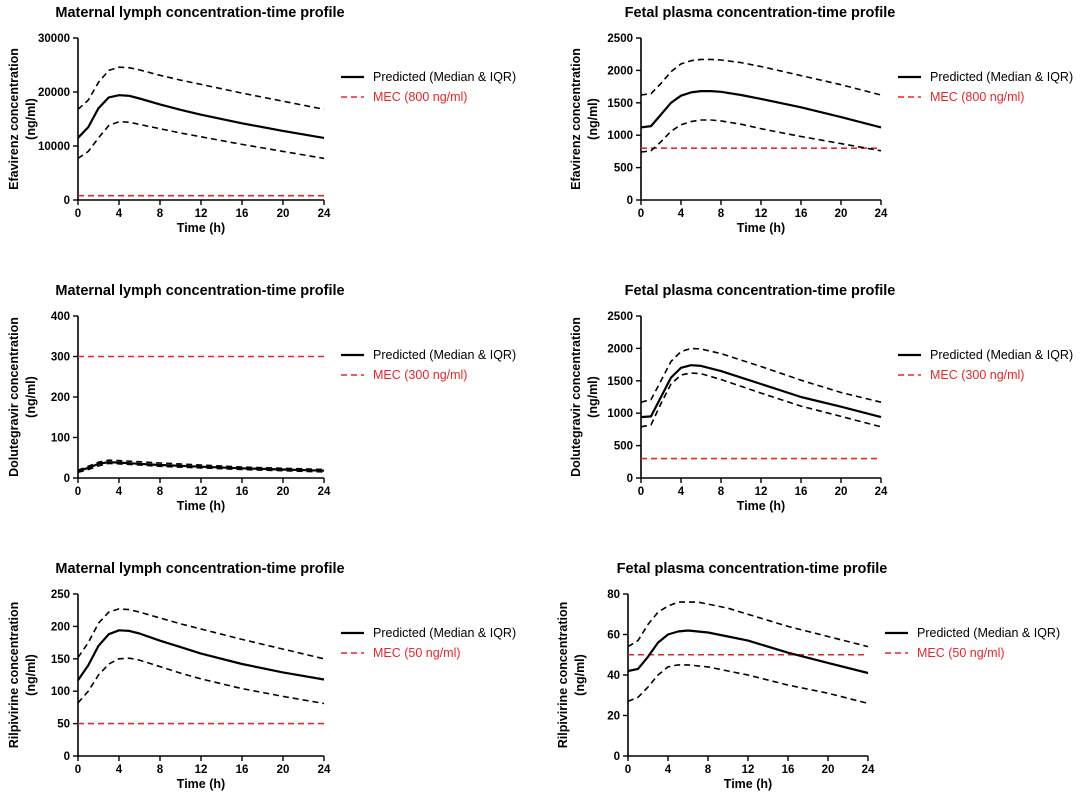  I want to click on y-tick-label: 2000, so click(620, 349).